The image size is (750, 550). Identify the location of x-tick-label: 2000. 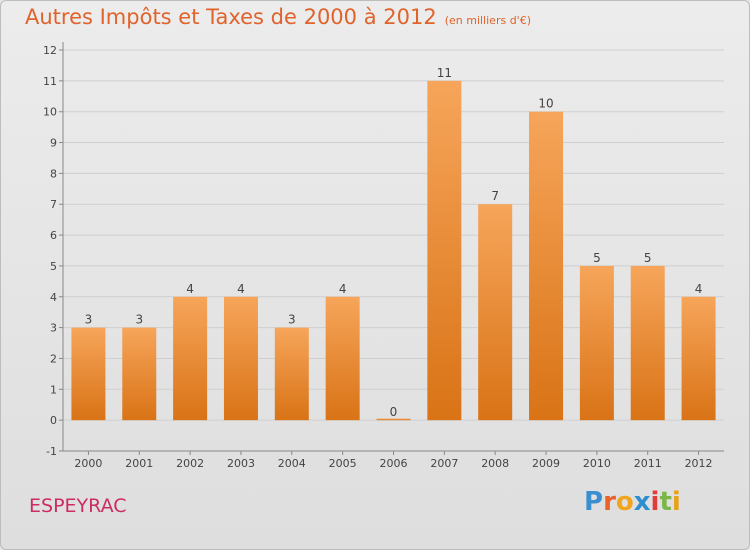
(88, 463).